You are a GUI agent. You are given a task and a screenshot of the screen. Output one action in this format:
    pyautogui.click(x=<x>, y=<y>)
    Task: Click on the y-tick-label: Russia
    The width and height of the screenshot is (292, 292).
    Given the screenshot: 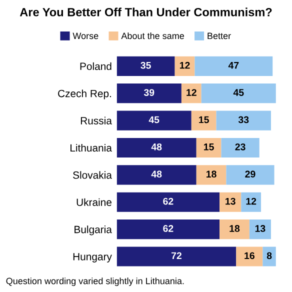 What is the action you would take?
    pyautogui.click(x=96, y=120)
    